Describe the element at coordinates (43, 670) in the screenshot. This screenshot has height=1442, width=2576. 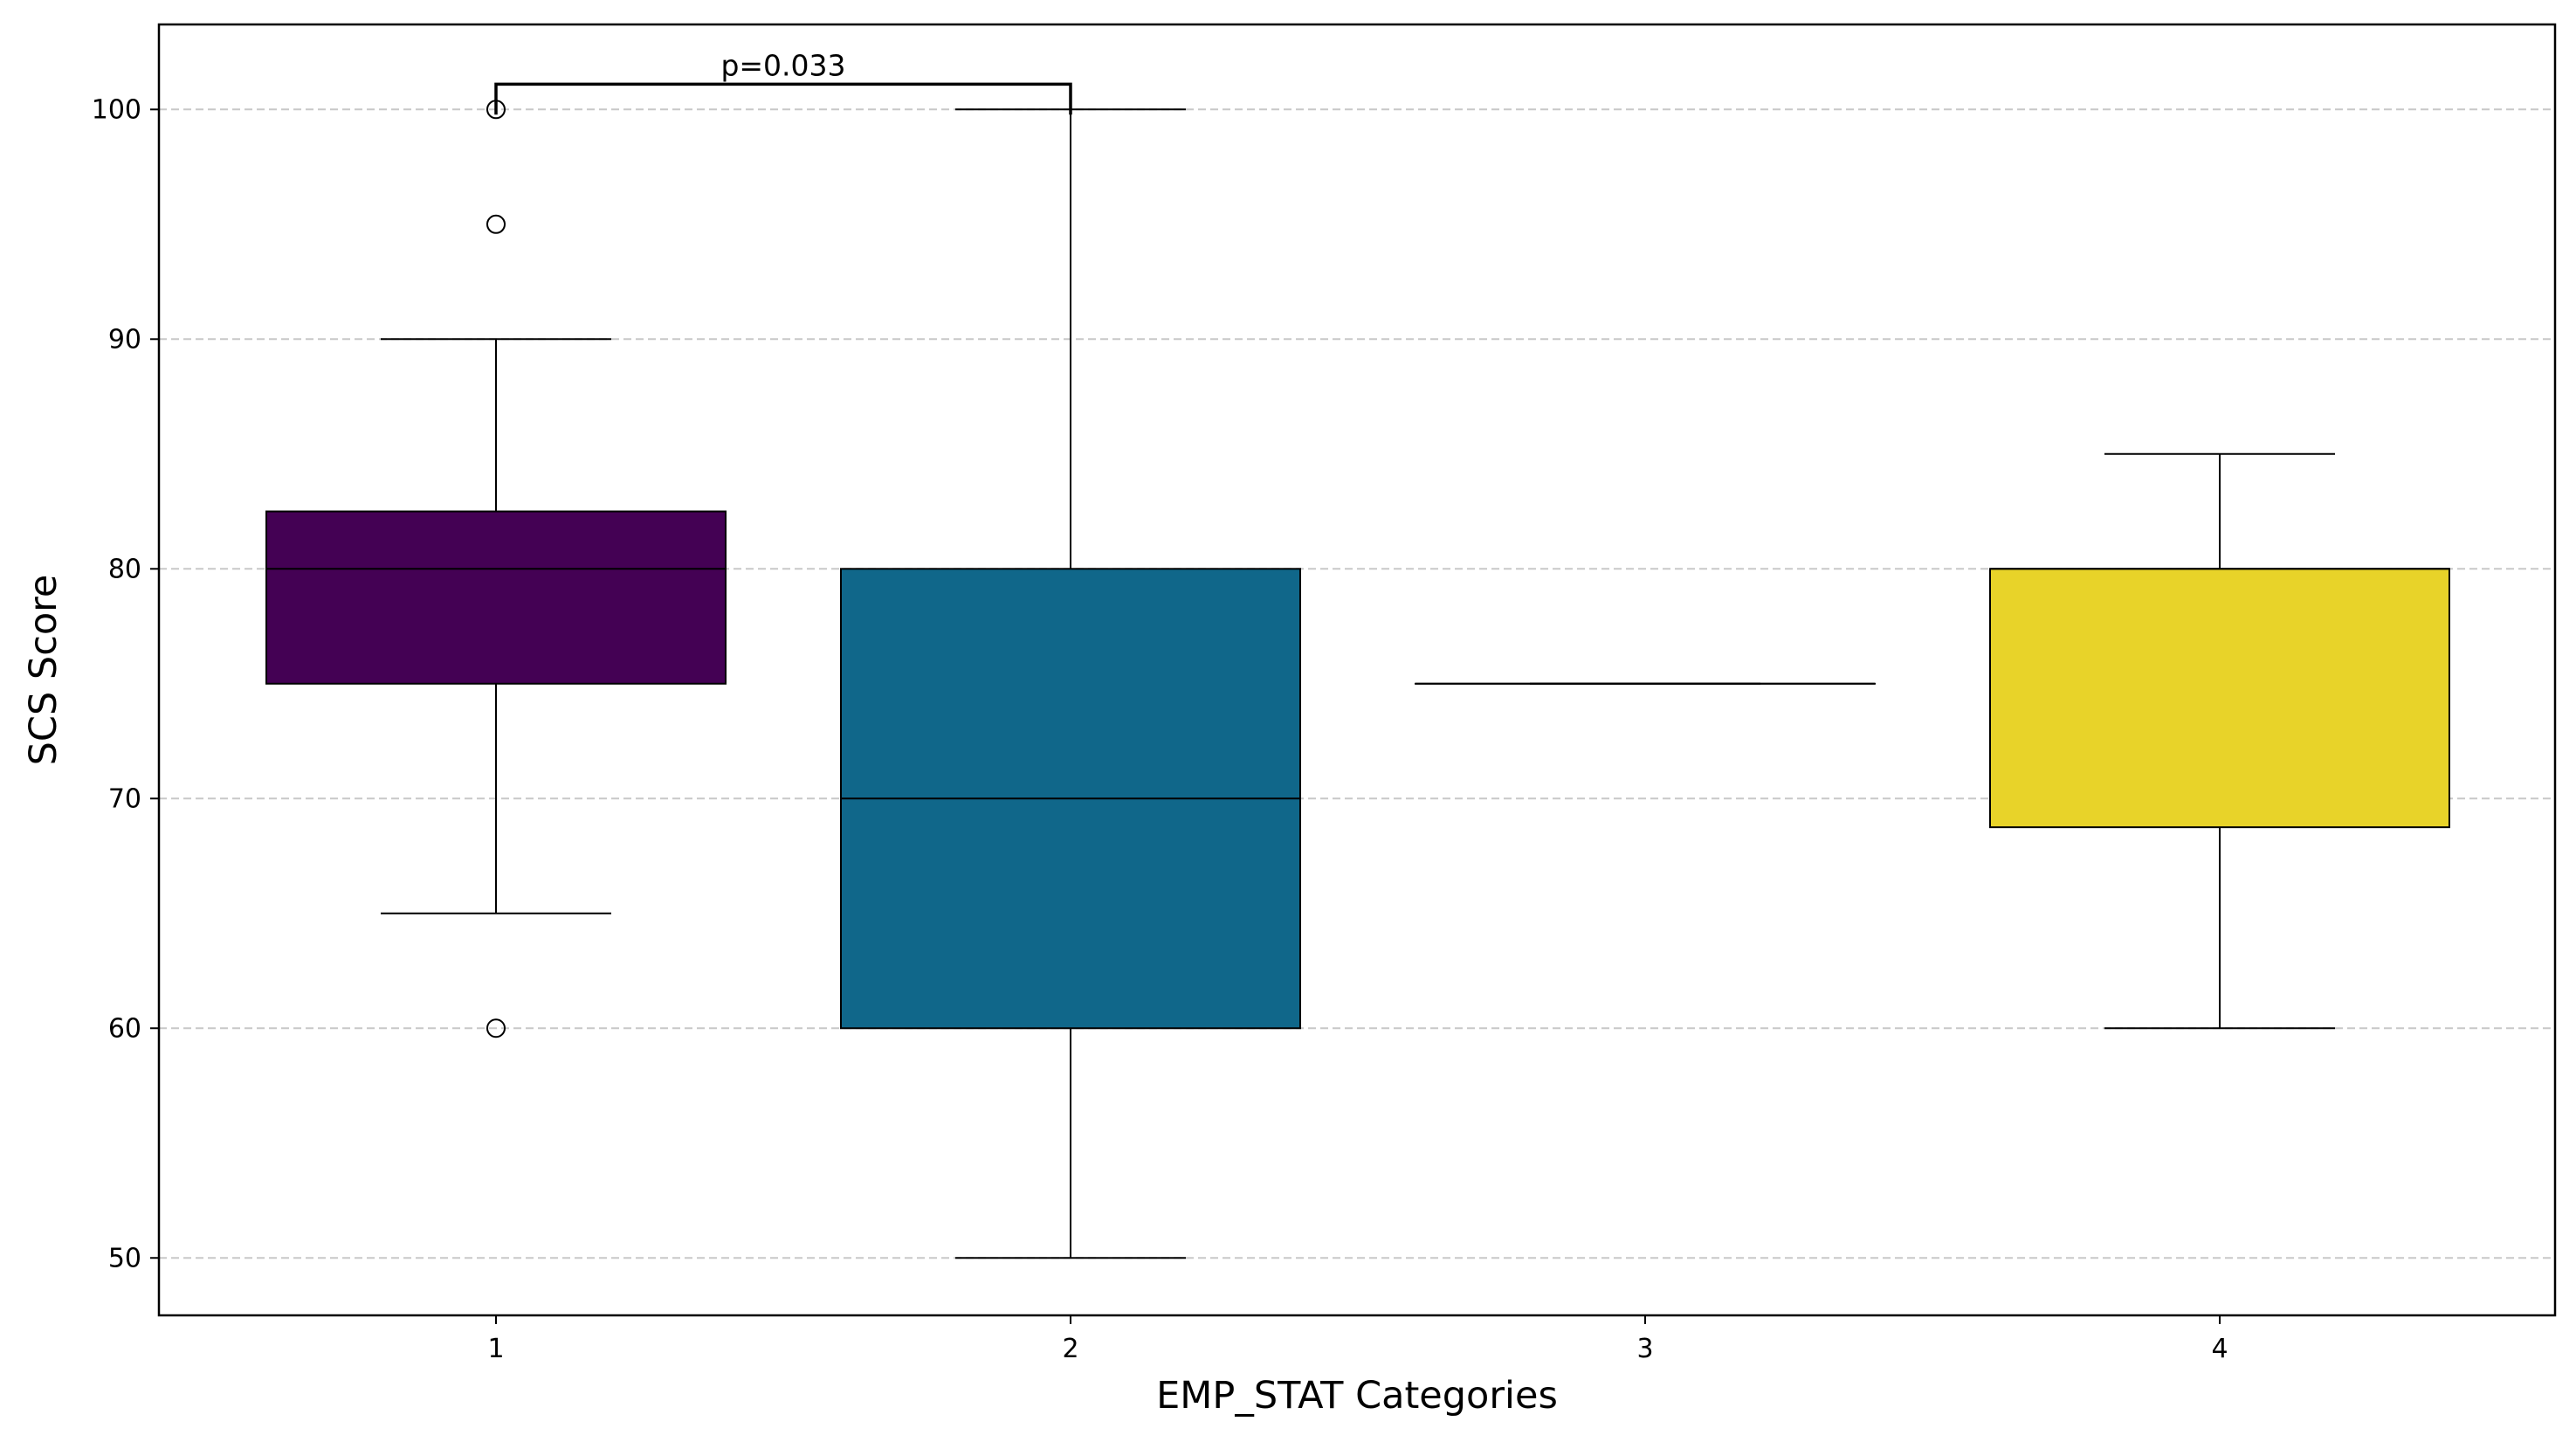
I see `y-axis-label: SCS Score` at that location.